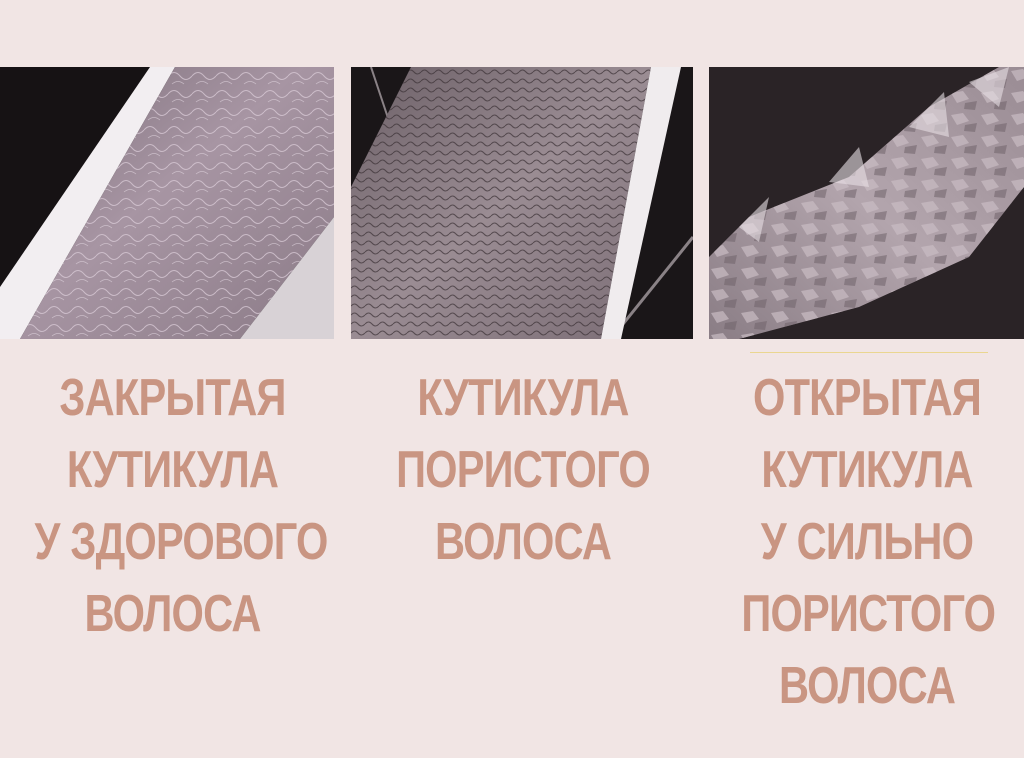 The height and width of the screenshot is (758, 1024). What do you see at coordinates (172, 398) in the screenshot?
I see `caption-line: ЗАКРЫТАЯ` at bounding box center [172, 398].